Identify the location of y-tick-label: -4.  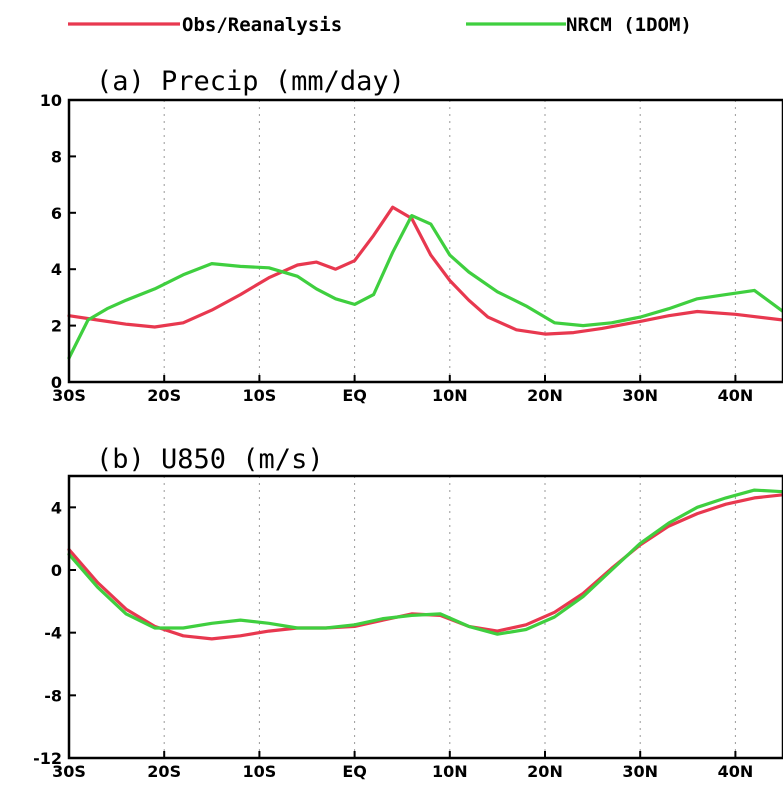
(53, 633).